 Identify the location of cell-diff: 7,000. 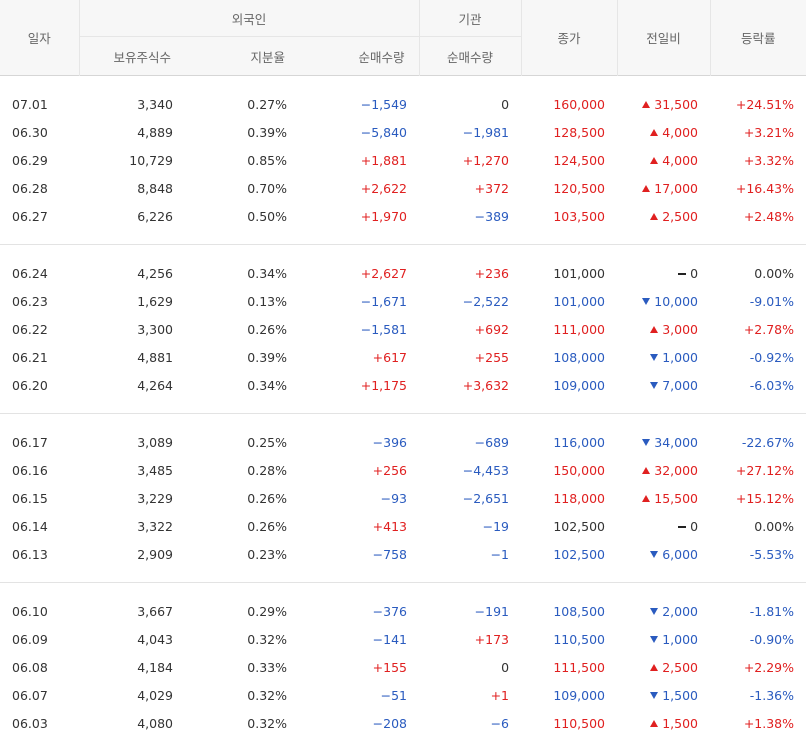
(663, 385).